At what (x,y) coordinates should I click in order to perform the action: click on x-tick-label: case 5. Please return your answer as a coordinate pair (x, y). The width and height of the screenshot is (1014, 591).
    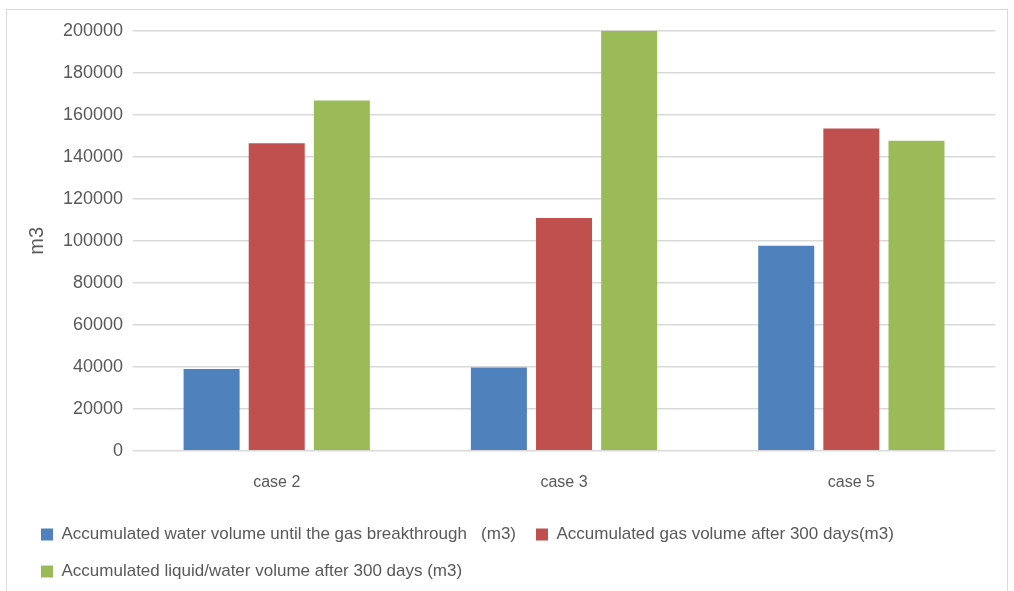
    Looking at the image, I should click on (851, 481).